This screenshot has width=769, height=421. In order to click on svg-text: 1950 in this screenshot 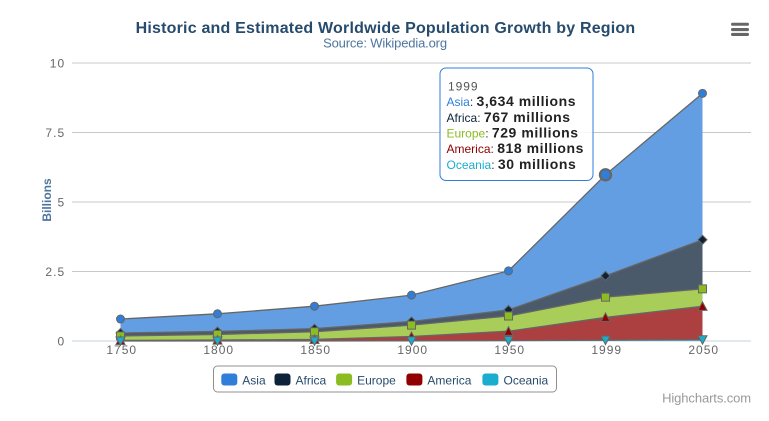, I will do `click(509, 350)`.